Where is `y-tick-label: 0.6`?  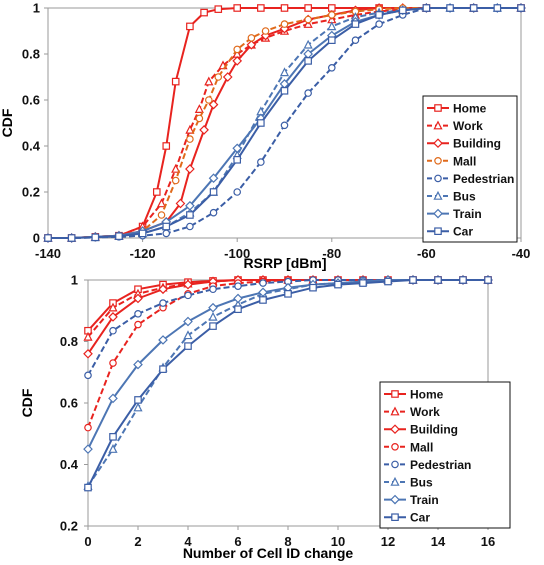 y-tick-label: 0.6 is located at coordinates (31, 100).